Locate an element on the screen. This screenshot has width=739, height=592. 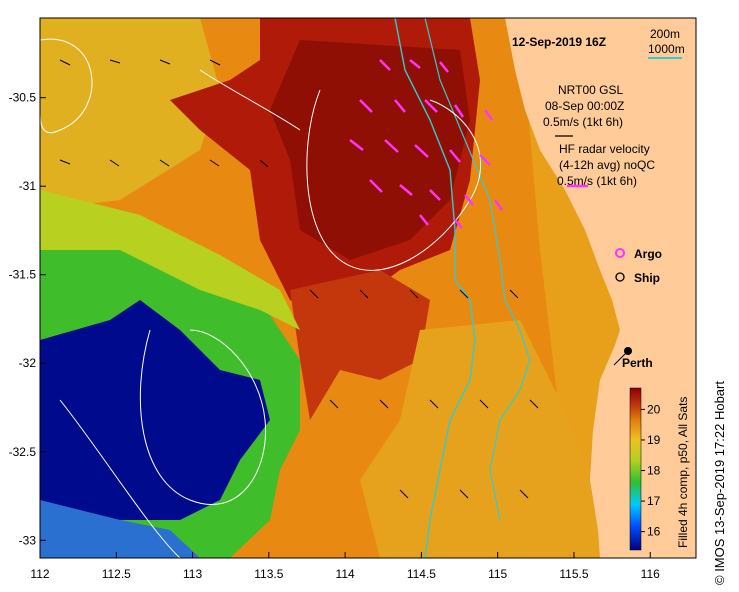
sst-cold-core is located at coordinates (155, 410).